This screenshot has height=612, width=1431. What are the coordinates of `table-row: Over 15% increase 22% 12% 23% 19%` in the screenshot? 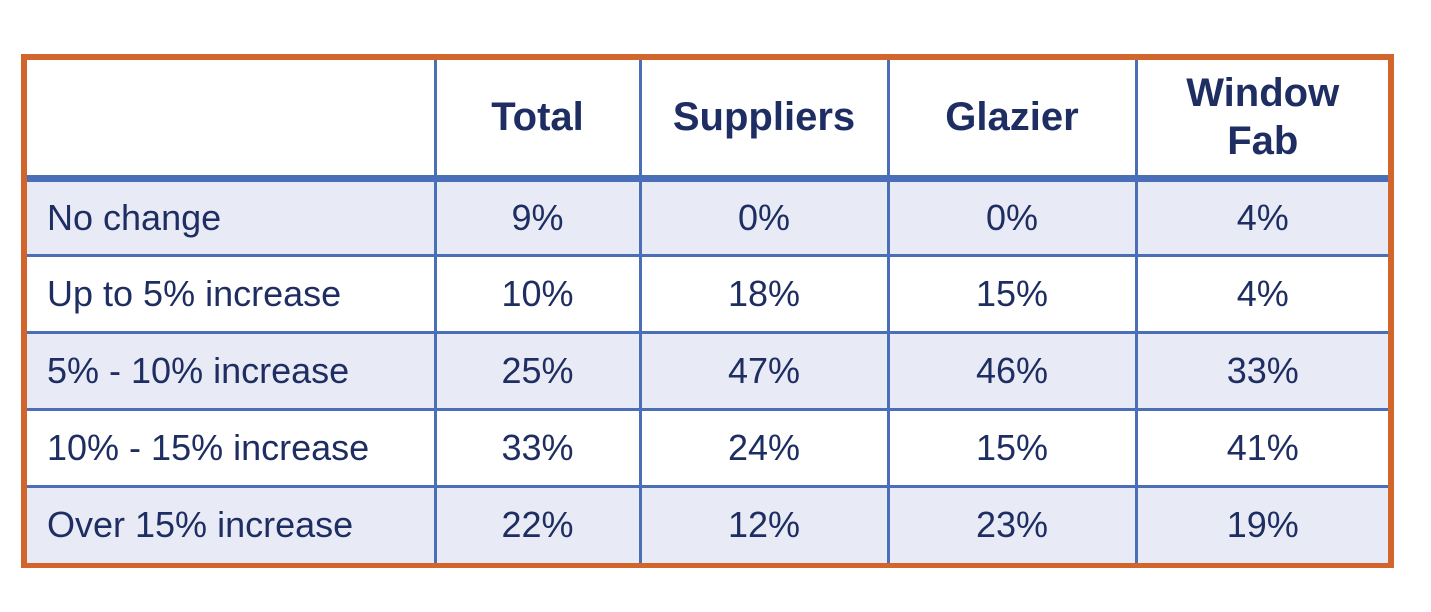 It's located at (707, 524).